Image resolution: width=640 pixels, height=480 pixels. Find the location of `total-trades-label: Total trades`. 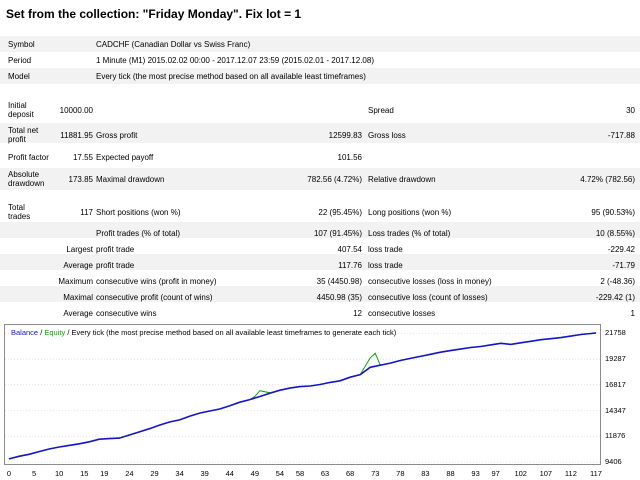

total-trades-label: Total trades is located at coordinates (19, 212).